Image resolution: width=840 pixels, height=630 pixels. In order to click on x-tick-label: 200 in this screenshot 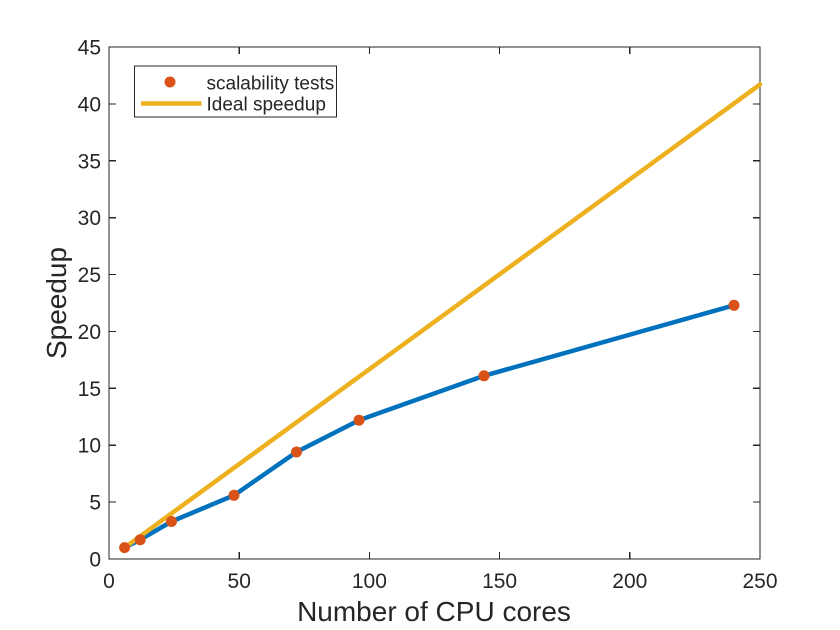, I will do `click(629, 581)`.